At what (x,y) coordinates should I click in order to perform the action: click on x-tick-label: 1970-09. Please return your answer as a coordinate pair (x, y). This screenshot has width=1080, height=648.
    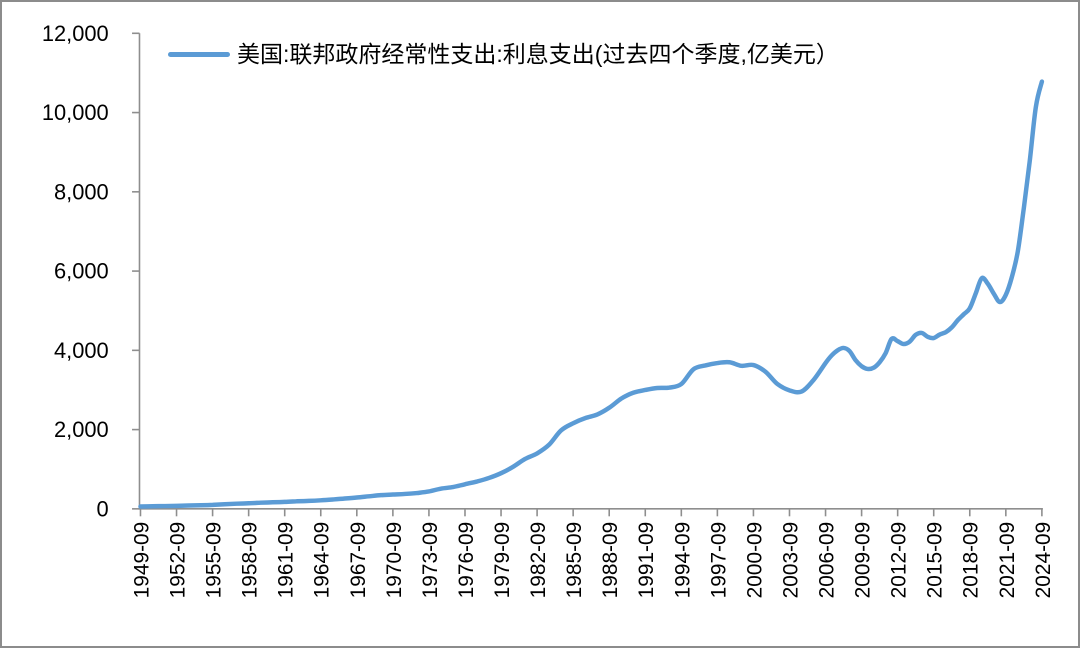
    Looking at the image, I should click on (394, 560).